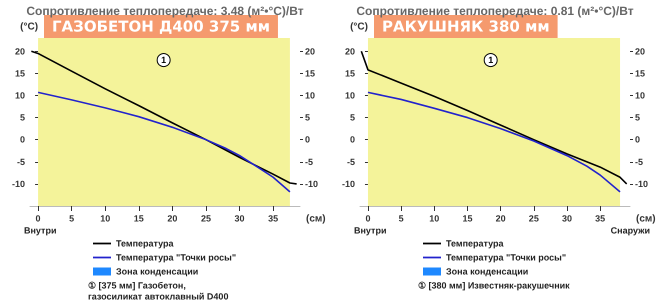  Describe the element at coordinates (161, 27) in the screenshot. I see `chart-title: ГАЗОБЕТОН Д400 375 мм` at that location.